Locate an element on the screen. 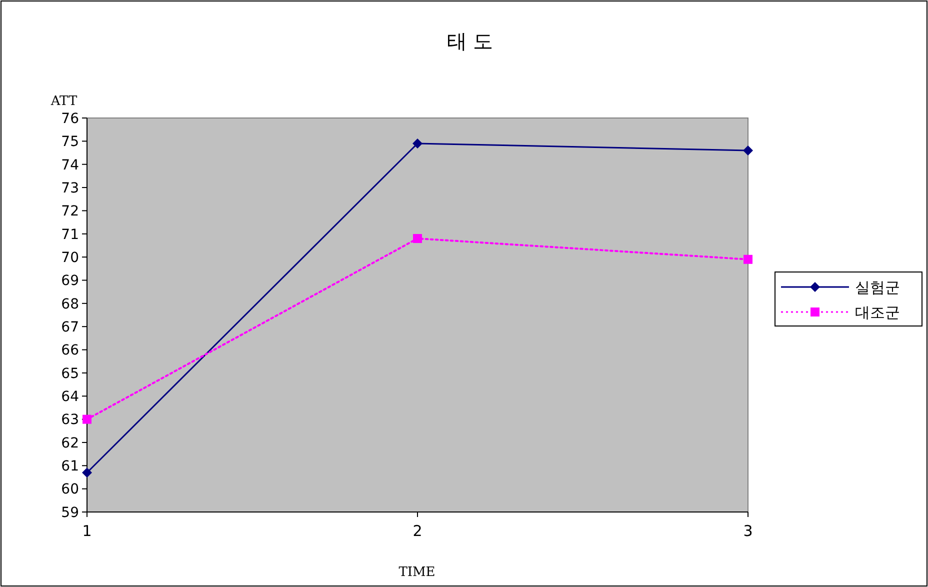 This screenshot has width=928, height=587. y-tick-label: 74 is located at coordinates (70, 165).